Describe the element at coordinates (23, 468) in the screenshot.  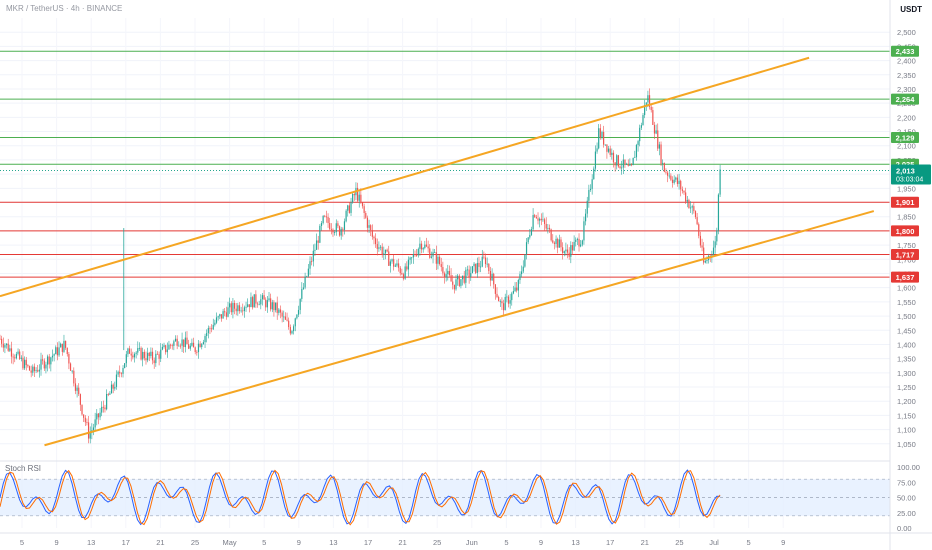
I see `stoch-rsi-label: Stoch RSI` at that location.